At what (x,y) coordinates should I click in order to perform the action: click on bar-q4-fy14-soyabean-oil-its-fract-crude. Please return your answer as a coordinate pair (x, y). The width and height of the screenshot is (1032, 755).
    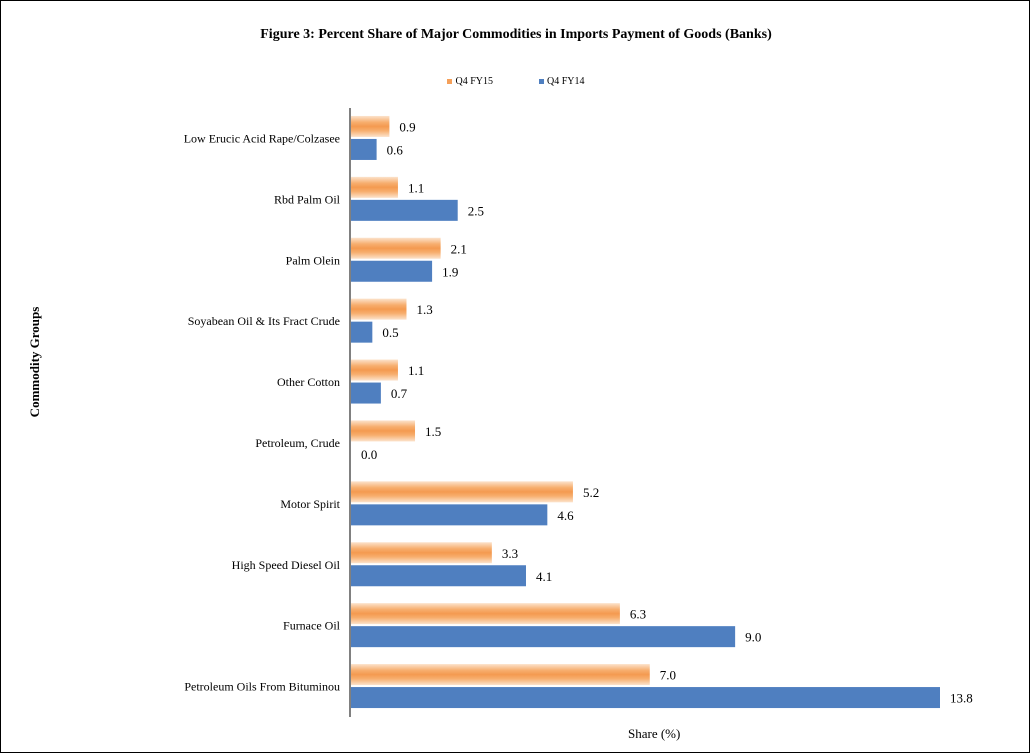
    Looking at the image, I should click on (362, 332).